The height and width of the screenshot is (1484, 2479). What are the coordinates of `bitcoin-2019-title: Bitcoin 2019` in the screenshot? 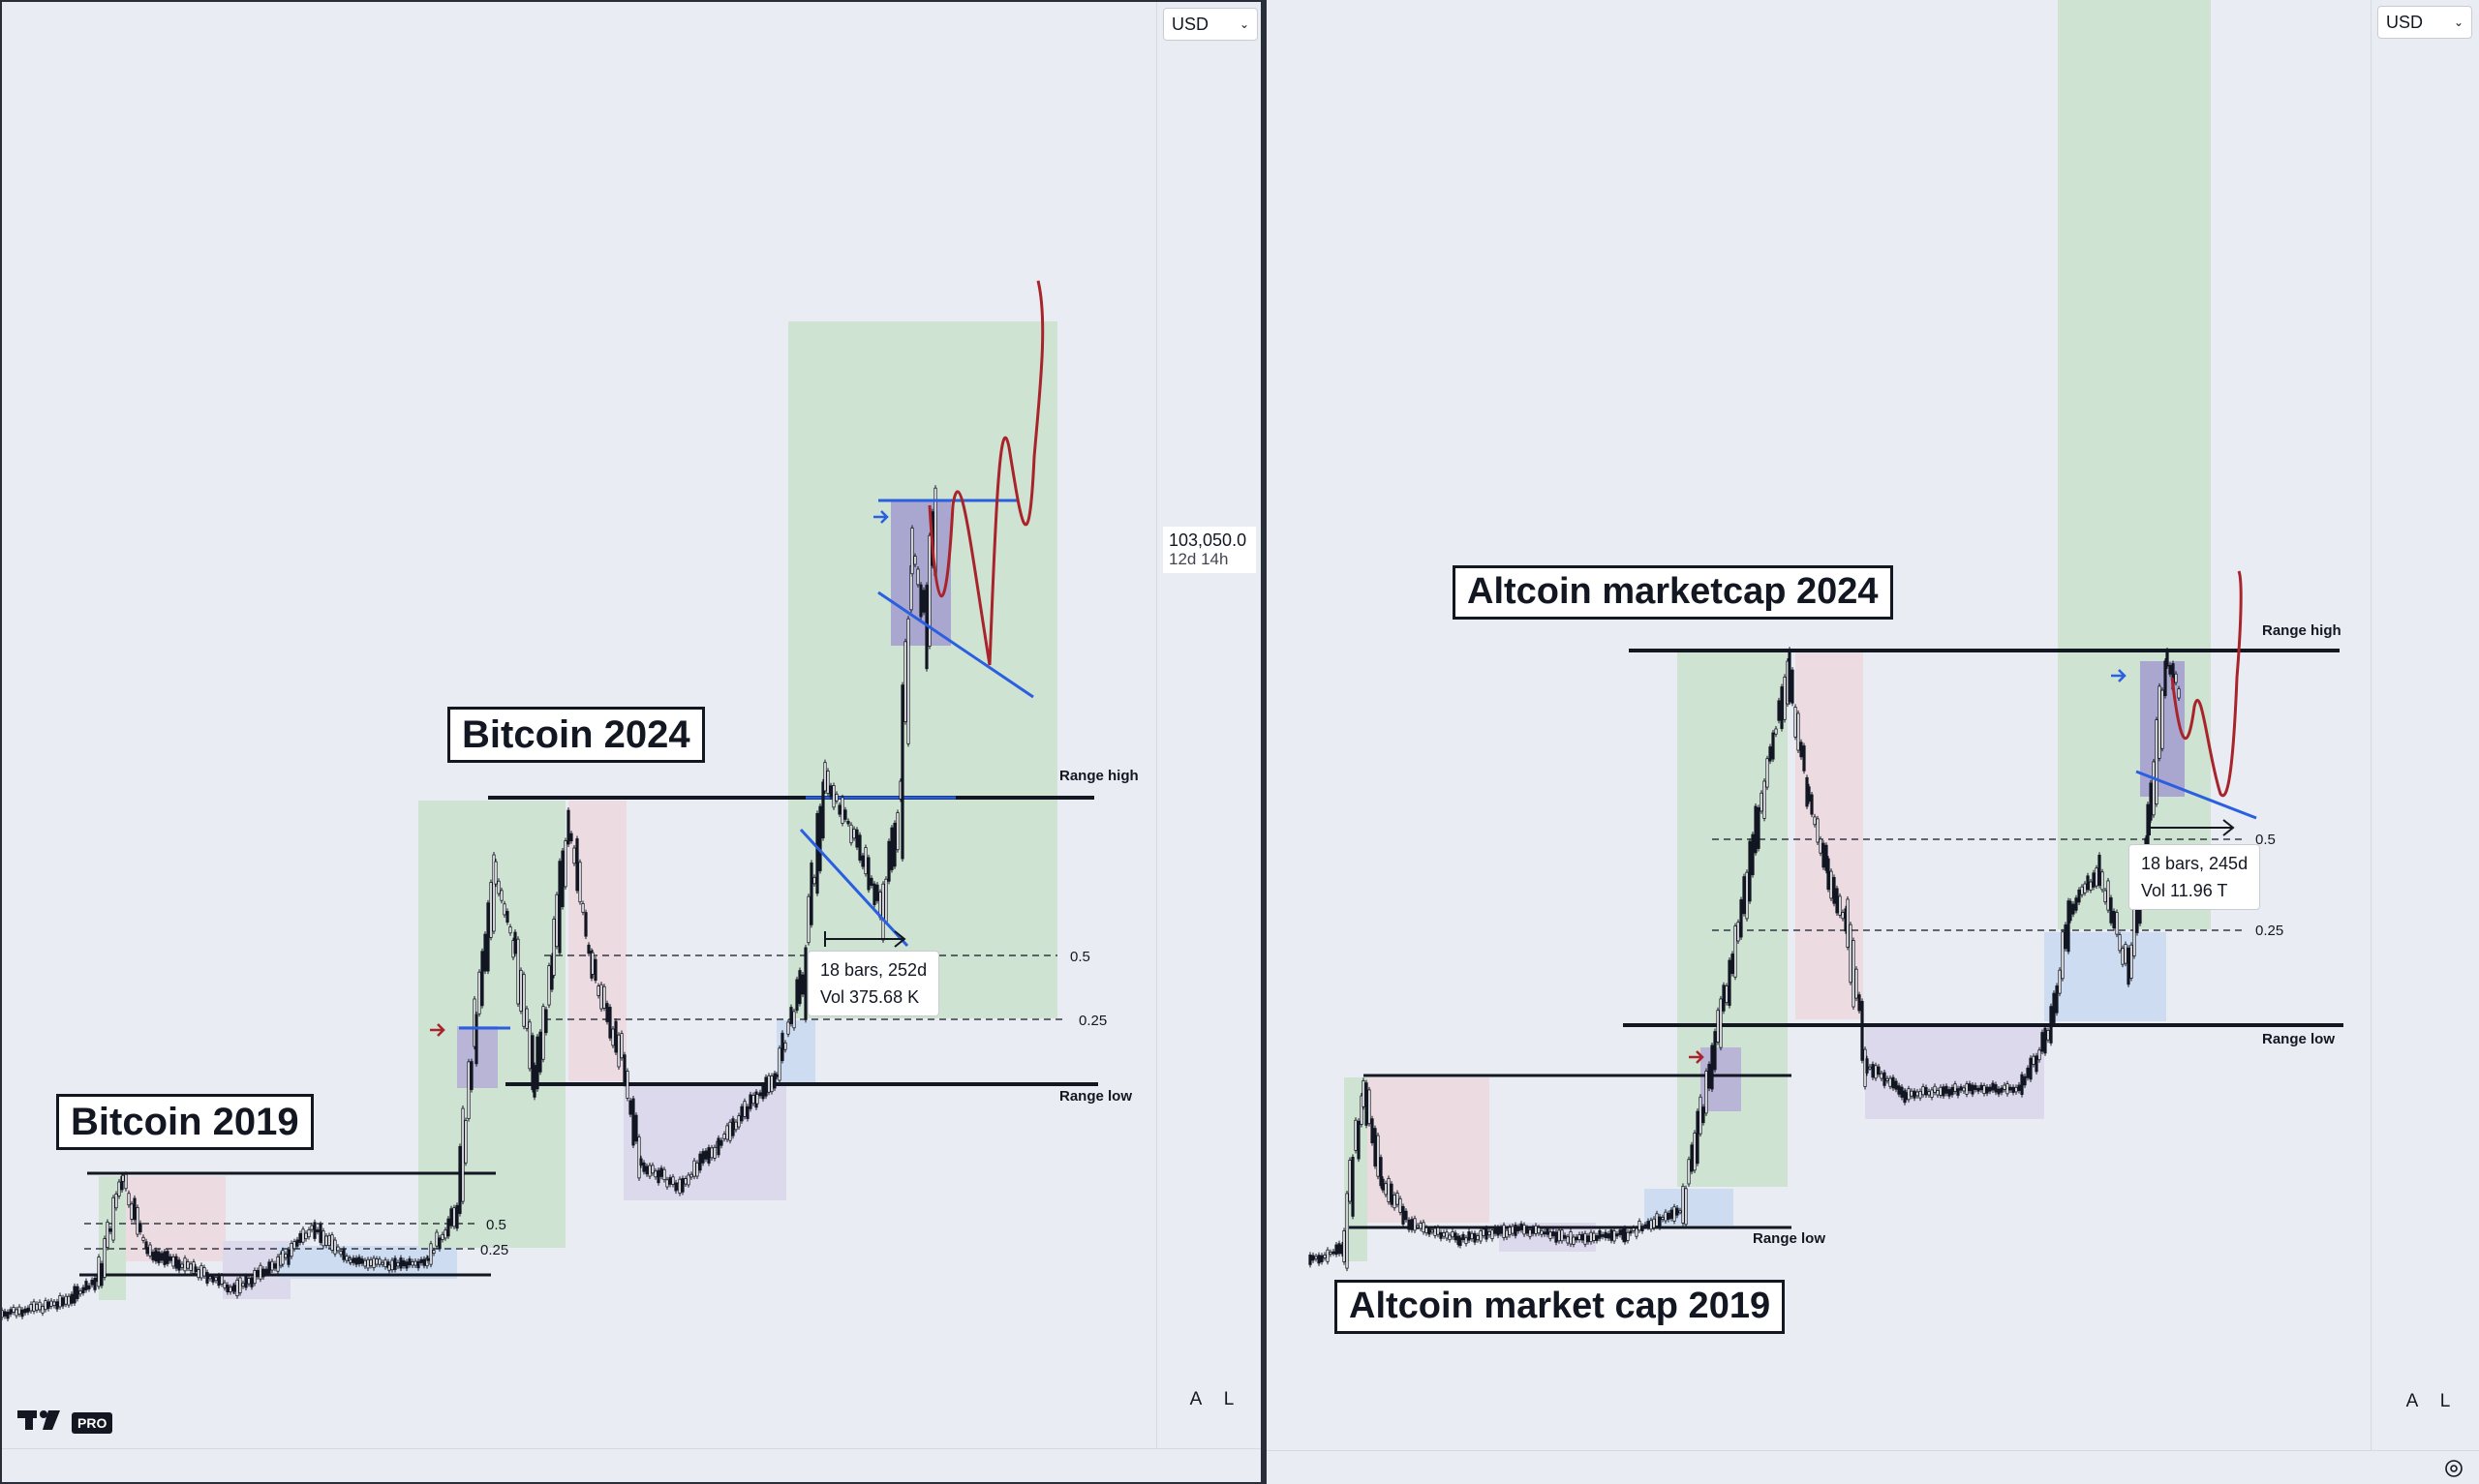 It's located at (185, 1122).